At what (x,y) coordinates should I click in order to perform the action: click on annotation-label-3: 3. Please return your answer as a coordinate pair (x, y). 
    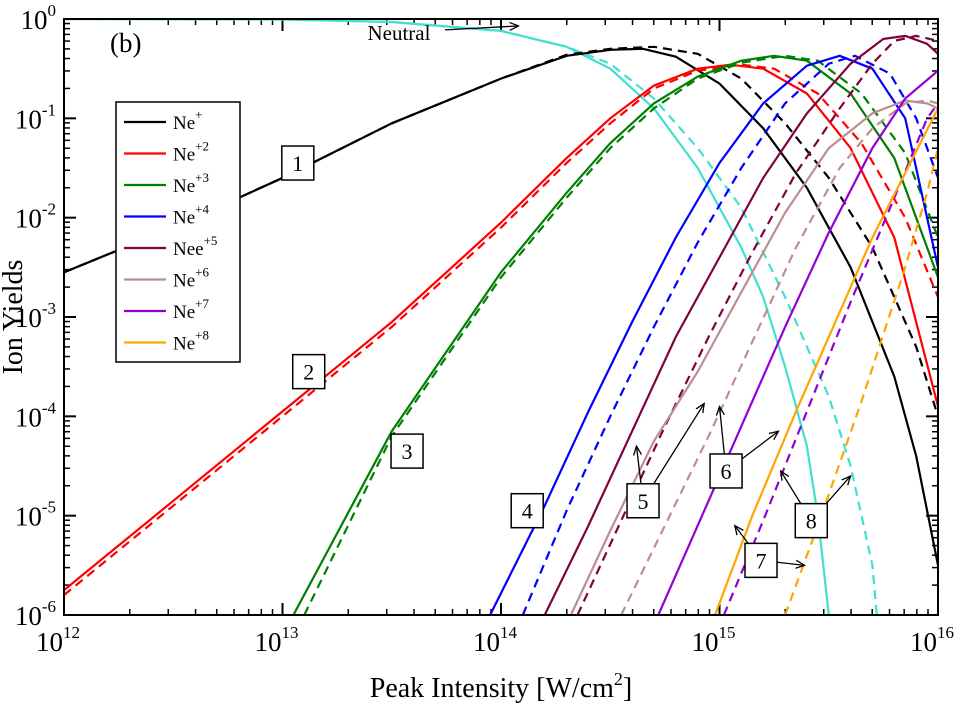
    Looking at the image, I should click on (407, 451).